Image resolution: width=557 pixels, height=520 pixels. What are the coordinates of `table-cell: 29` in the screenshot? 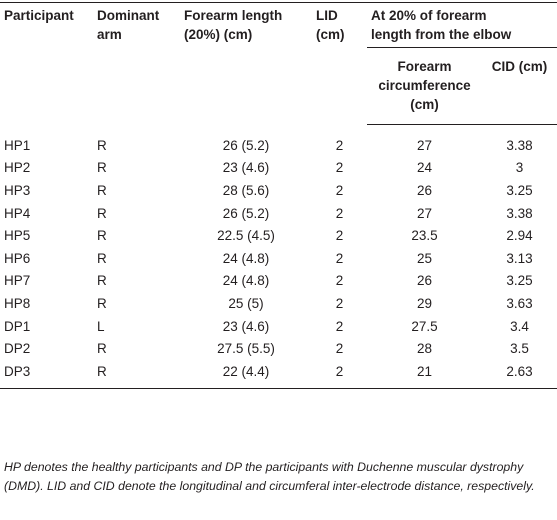 It's located at (424, 303).